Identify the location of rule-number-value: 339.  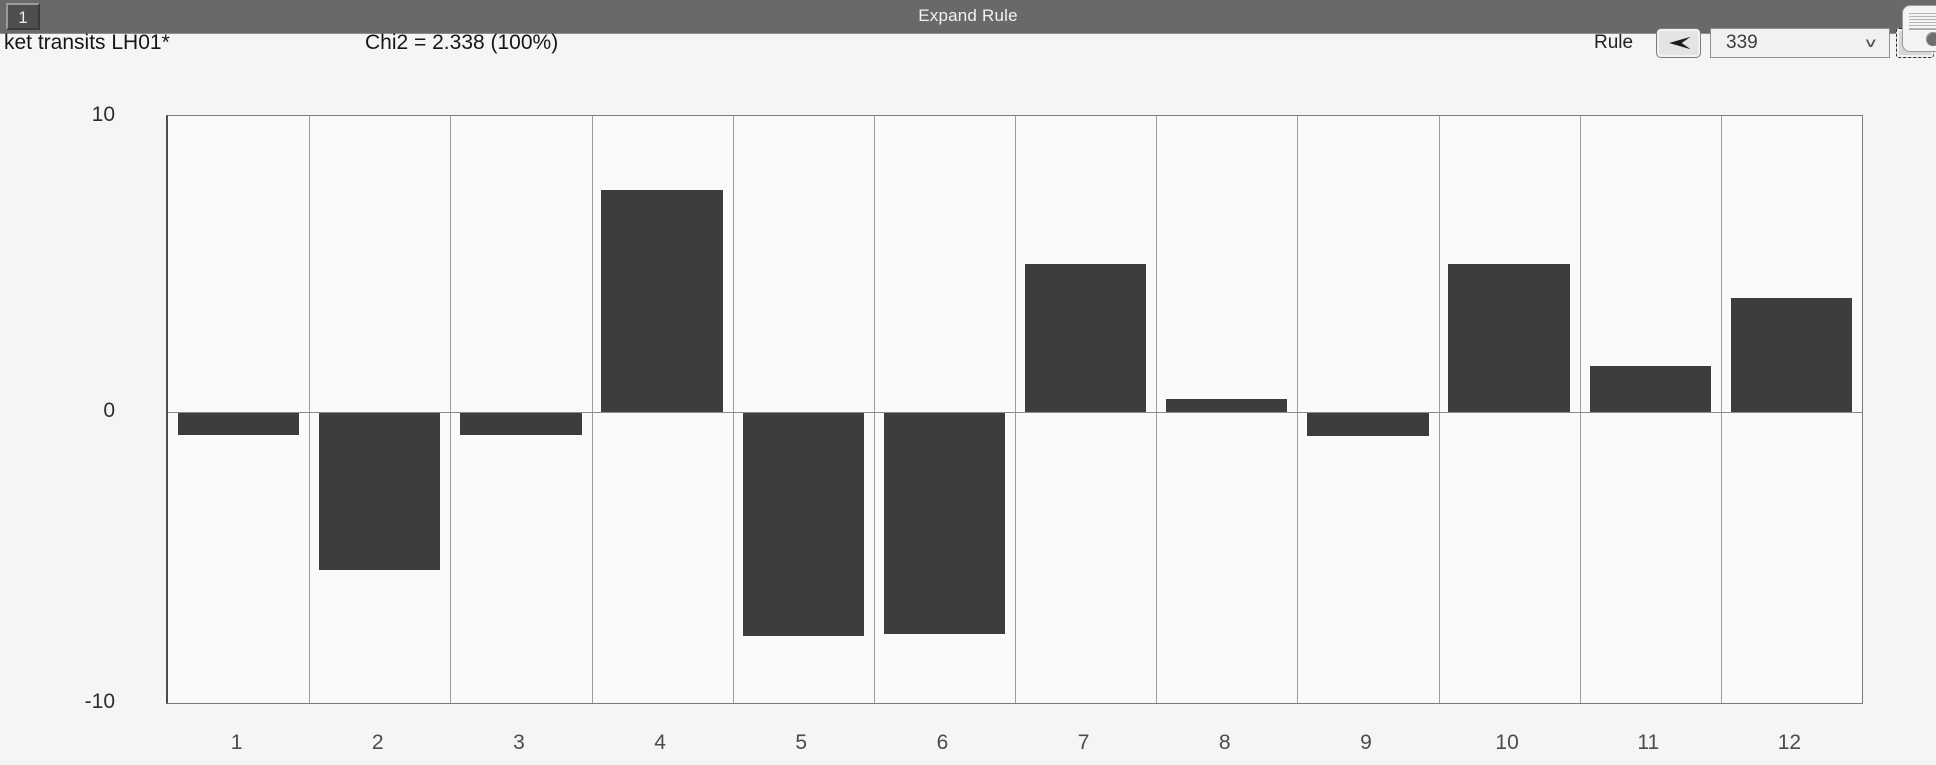
(1742, 42).